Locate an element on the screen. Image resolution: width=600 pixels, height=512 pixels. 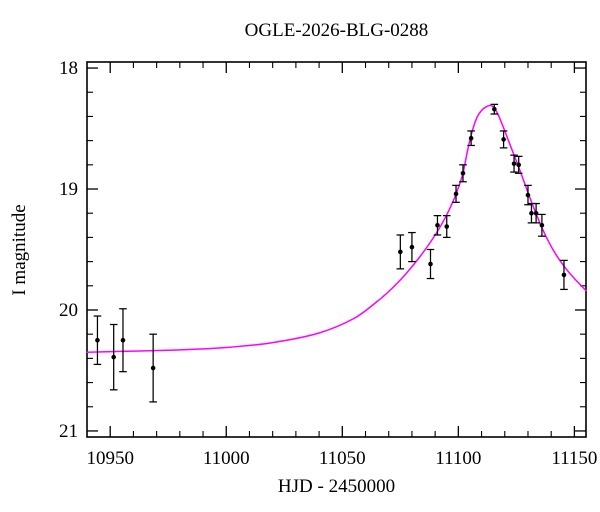
x-tick-label: 11150 is located at coordinates (574, 458).